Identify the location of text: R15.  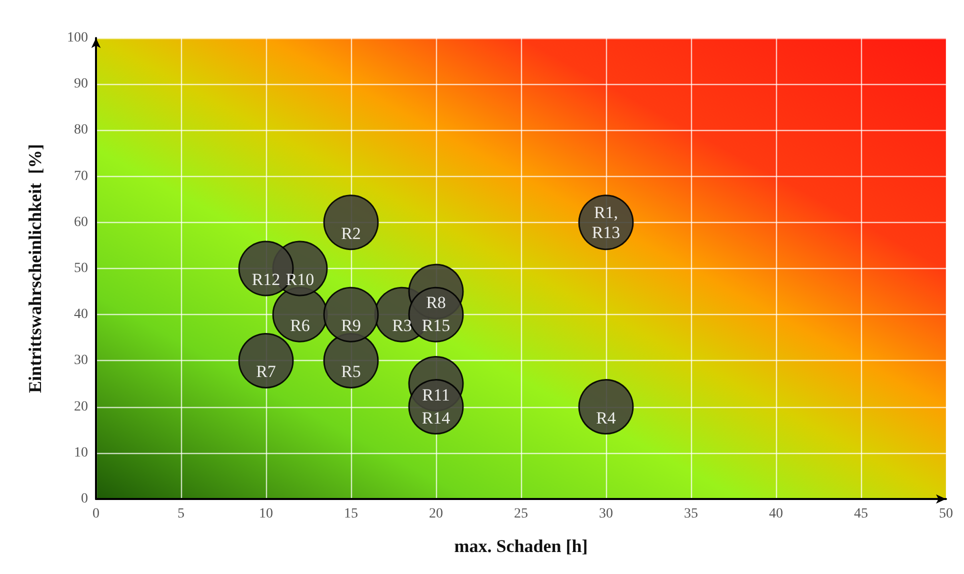
(436, 326).